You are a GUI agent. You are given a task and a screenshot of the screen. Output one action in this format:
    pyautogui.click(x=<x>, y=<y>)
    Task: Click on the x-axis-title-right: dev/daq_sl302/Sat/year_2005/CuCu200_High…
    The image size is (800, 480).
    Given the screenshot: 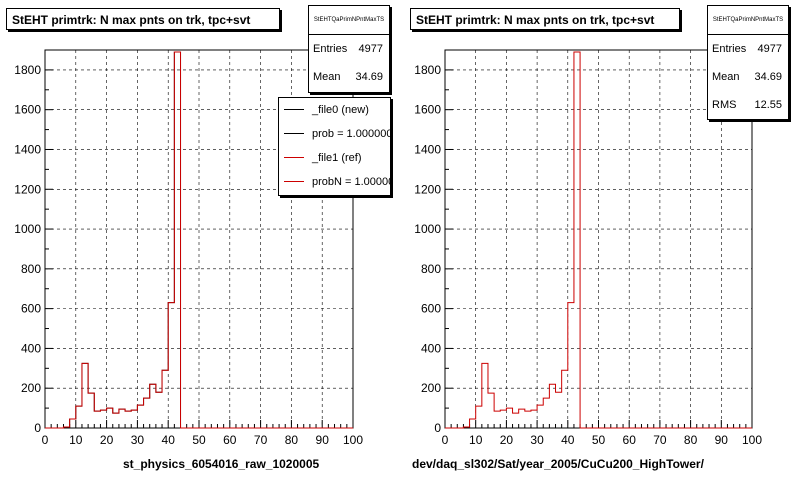 What is the action you would take?
    pyautogui.click(x=558, y=464)
    